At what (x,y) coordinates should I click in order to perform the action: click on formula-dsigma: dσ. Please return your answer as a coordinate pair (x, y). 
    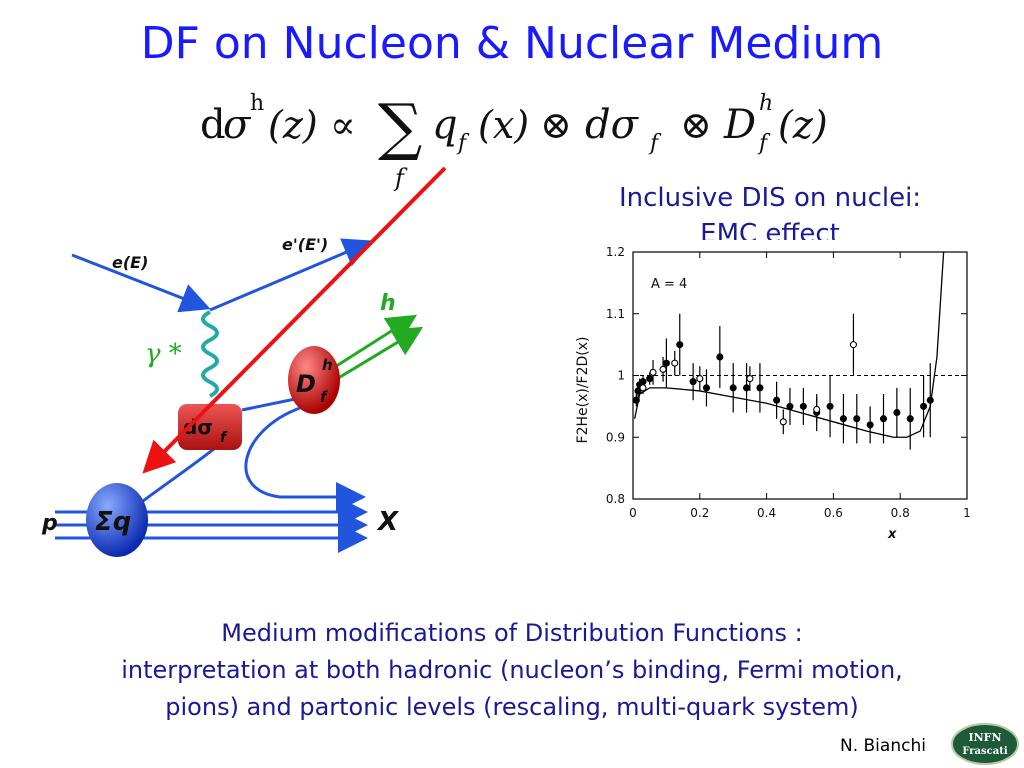
    Looking at the image, I should click on (612, 125).